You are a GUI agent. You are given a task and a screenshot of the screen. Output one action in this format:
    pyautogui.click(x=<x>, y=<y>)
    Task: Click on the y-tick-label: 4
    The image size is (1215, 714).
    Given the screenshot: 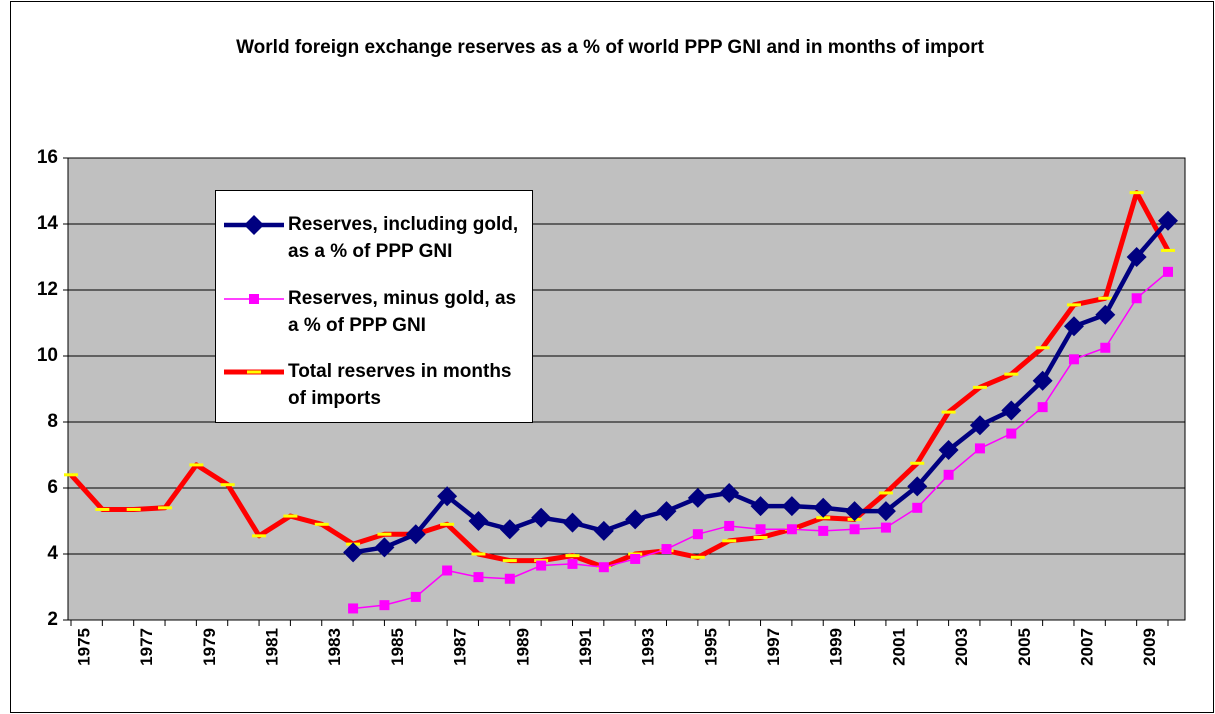 What is the action you would take?
    pyautogui.click(x=52, y=553)
    